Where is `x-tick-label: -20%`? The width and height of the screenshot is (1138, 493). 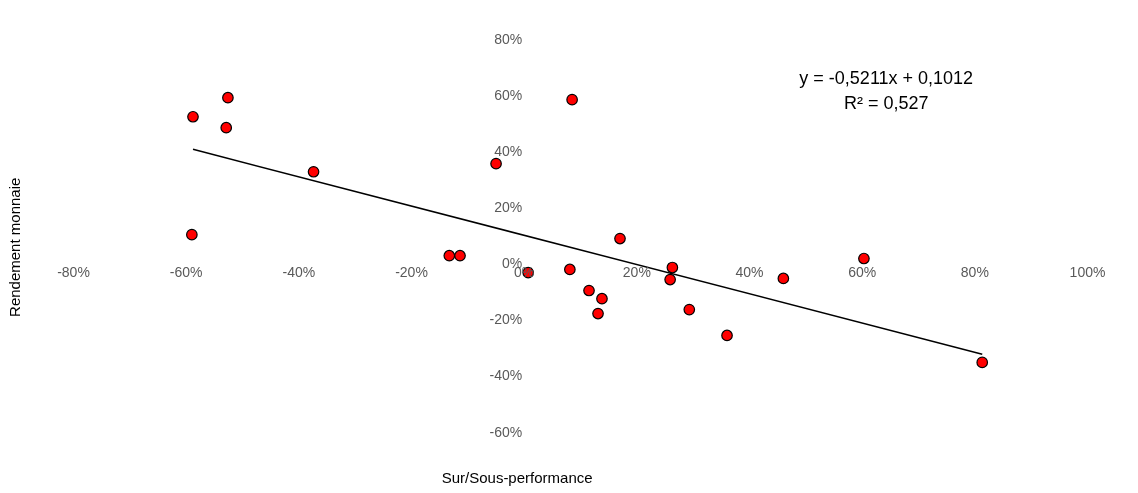 x-tick-label: -20% is located at coordinates (411, 272).